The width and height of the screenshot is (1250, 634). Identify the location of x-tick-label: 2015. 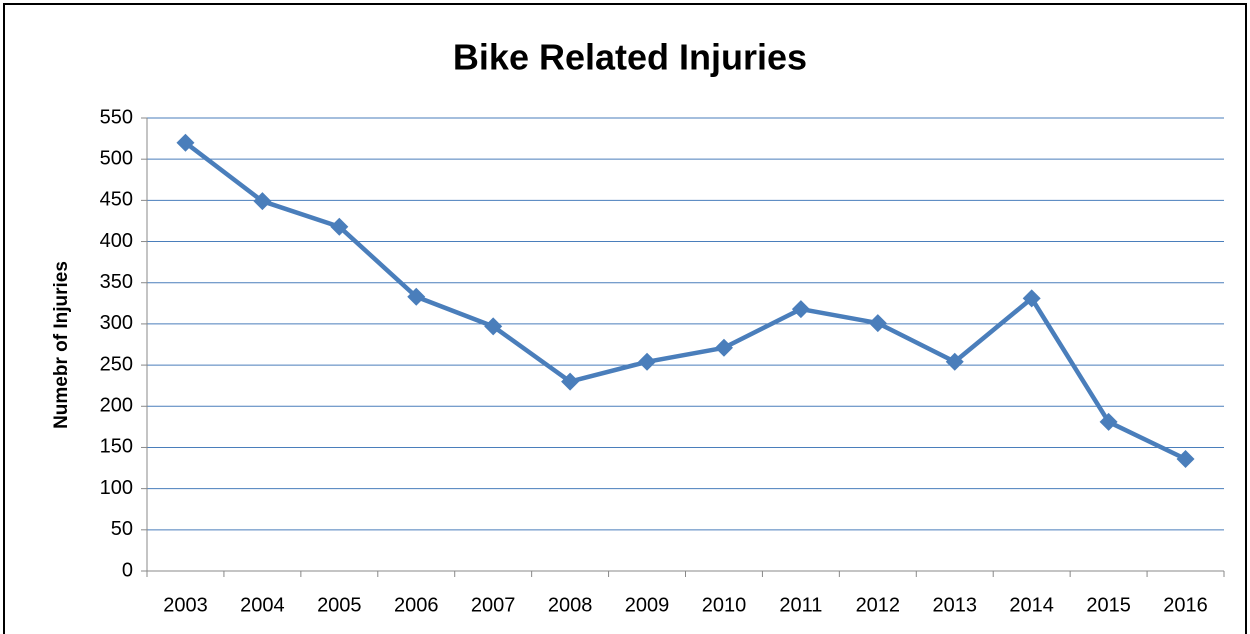
(1108, 605).